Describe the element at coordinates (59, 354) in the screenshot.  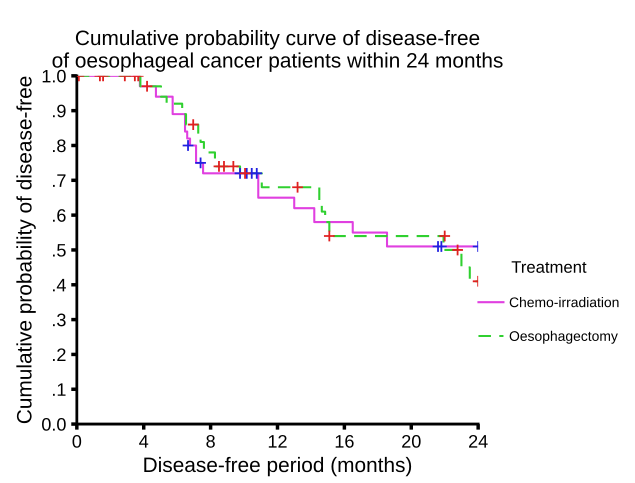
I see `y-tick-label: .2` at that location.